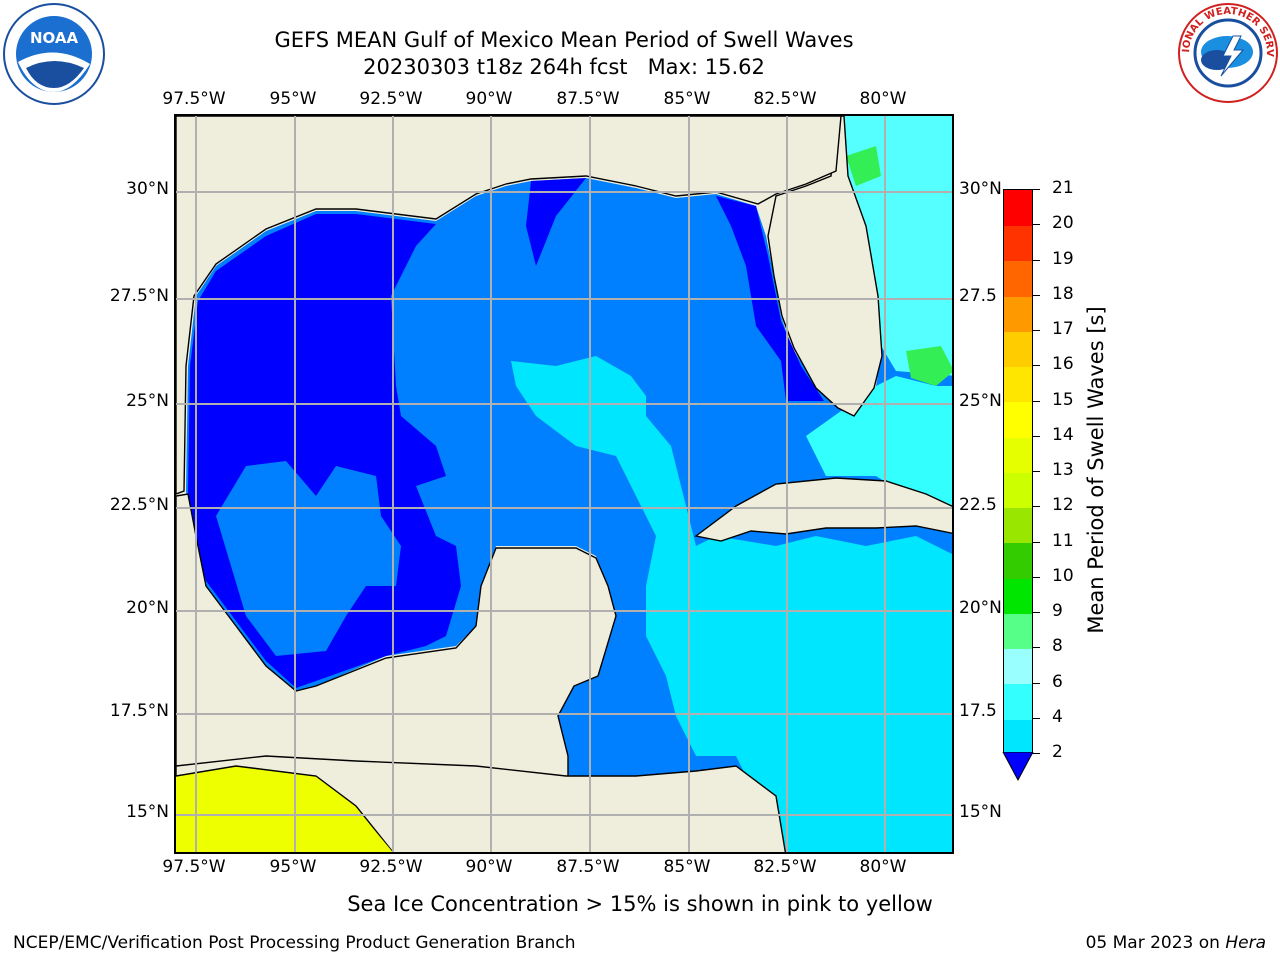  Describe the element at coordinates (879, 441) in the screenshot. I see `swell-cyan-straits` at that location.